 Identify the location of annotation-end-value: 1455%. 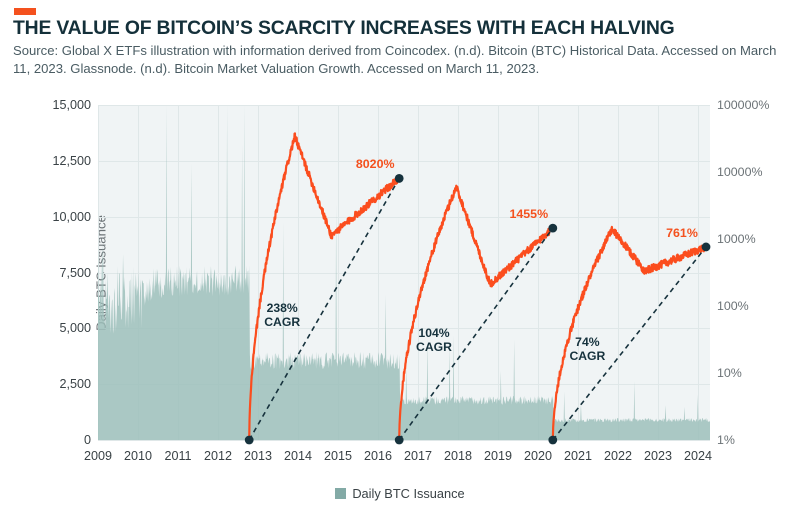
(529, 214).